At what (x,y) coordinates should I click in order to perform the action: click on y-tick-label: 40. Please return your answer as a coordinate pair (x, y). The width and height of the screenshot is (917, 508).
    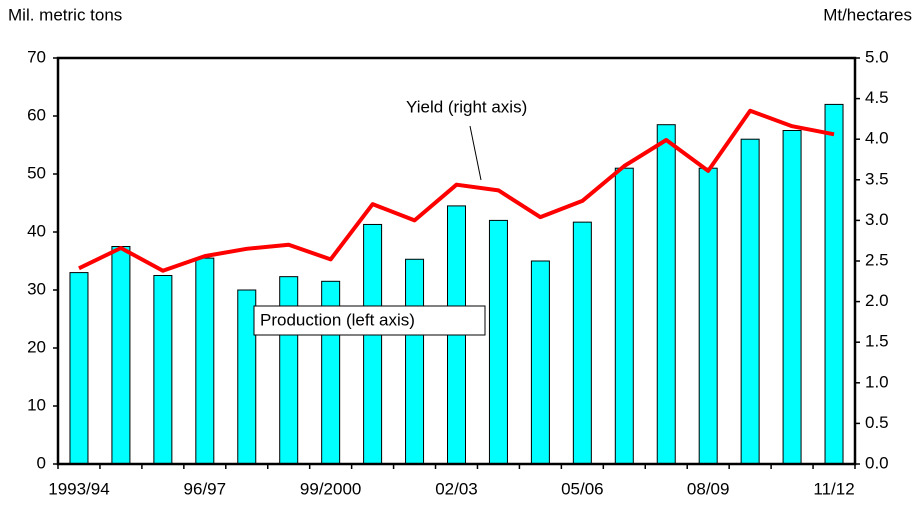
    Looking at the image, I should click on (36, 230).